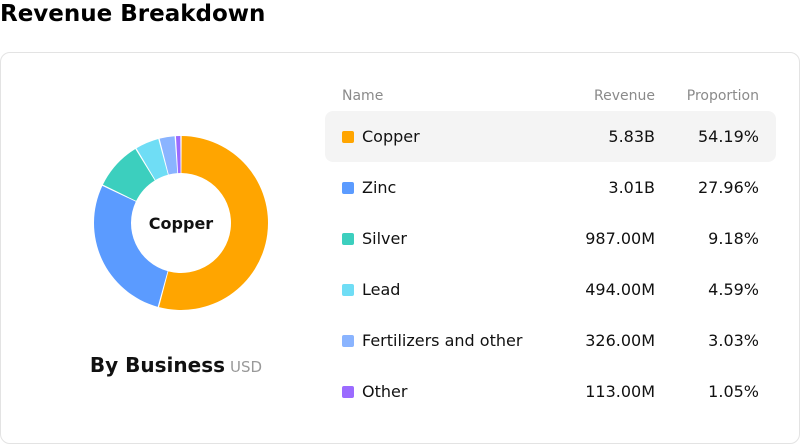  Describe the element at coordinates (620, 391) in the screenshot. I see `row-revenue: 113.00M` at that location.